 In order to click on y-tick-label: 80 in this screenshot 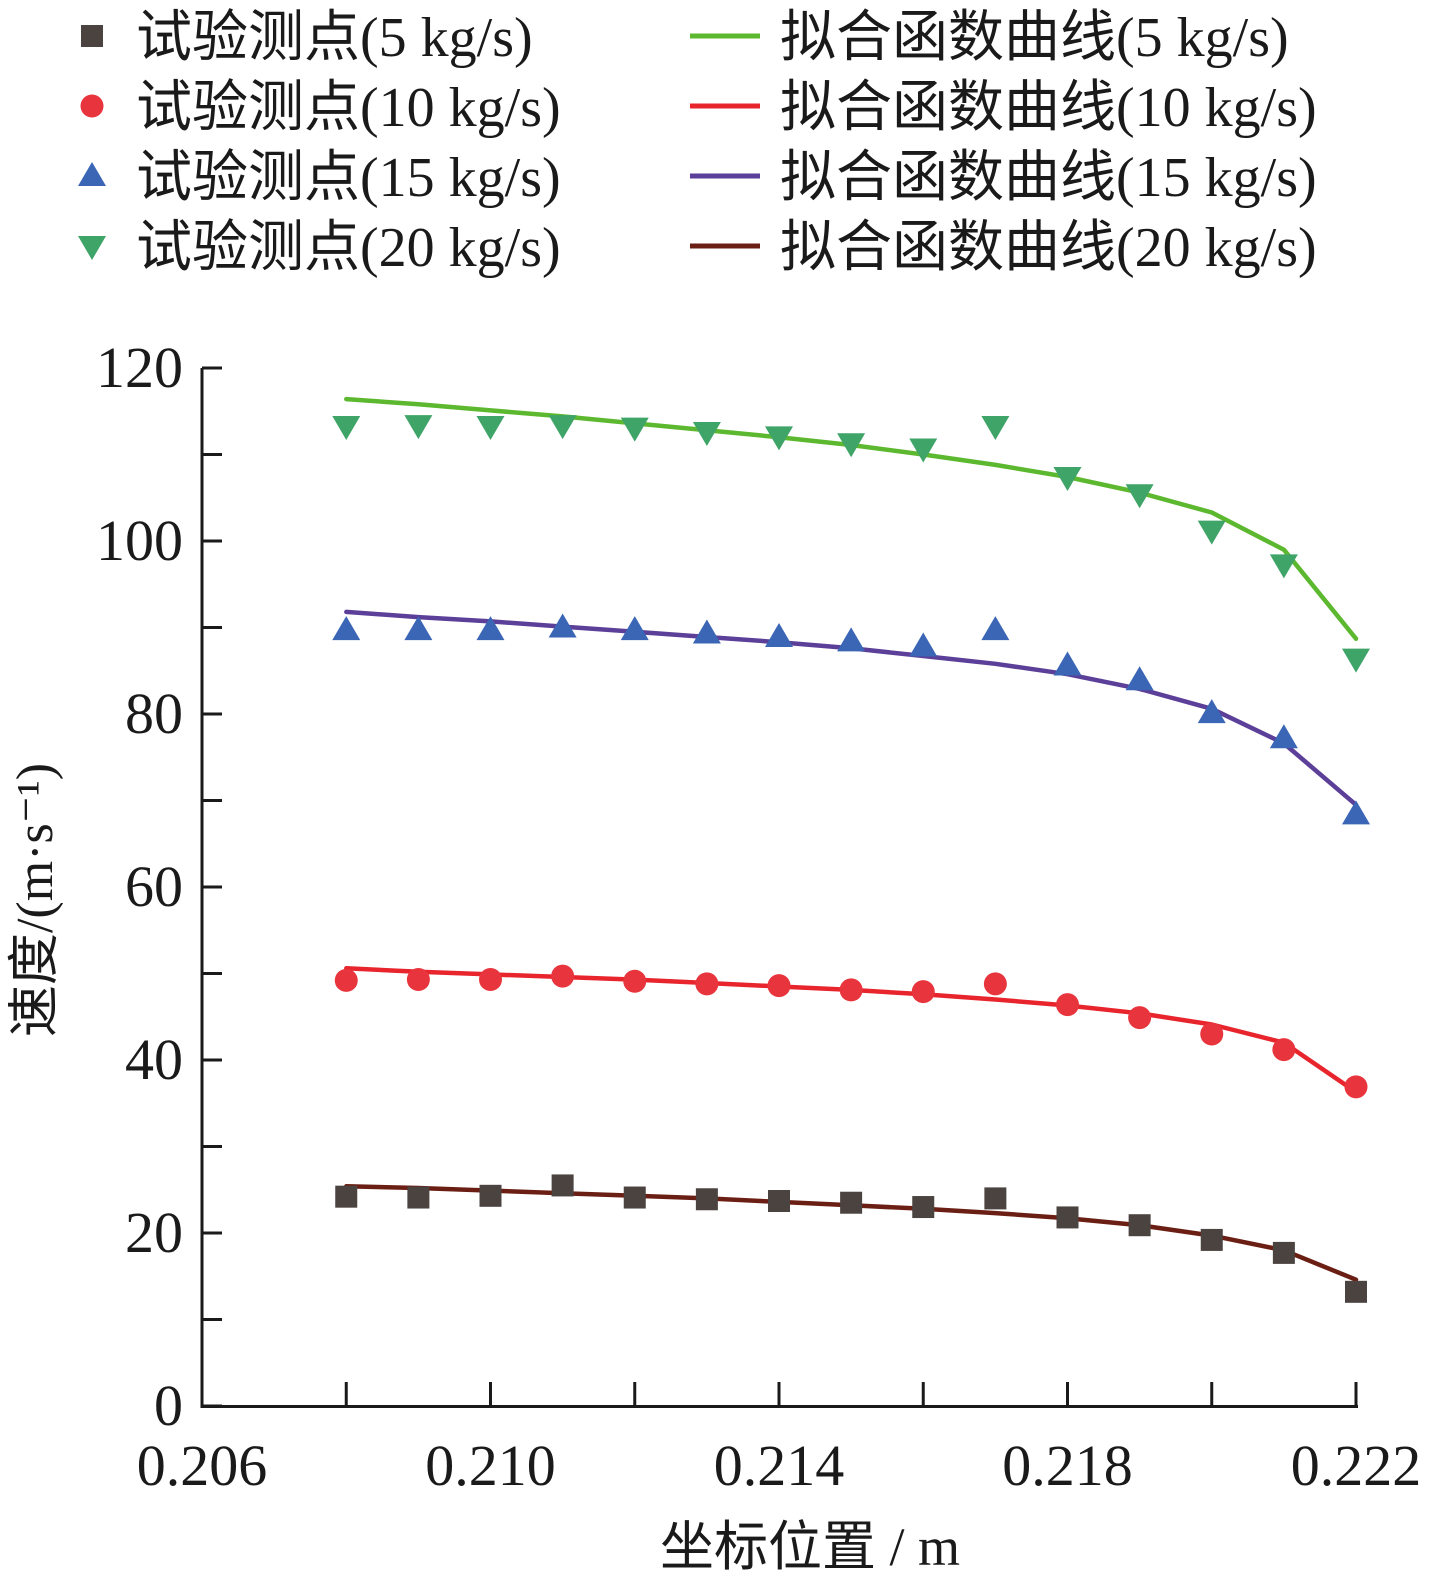, I will do `click(154, 713)`.